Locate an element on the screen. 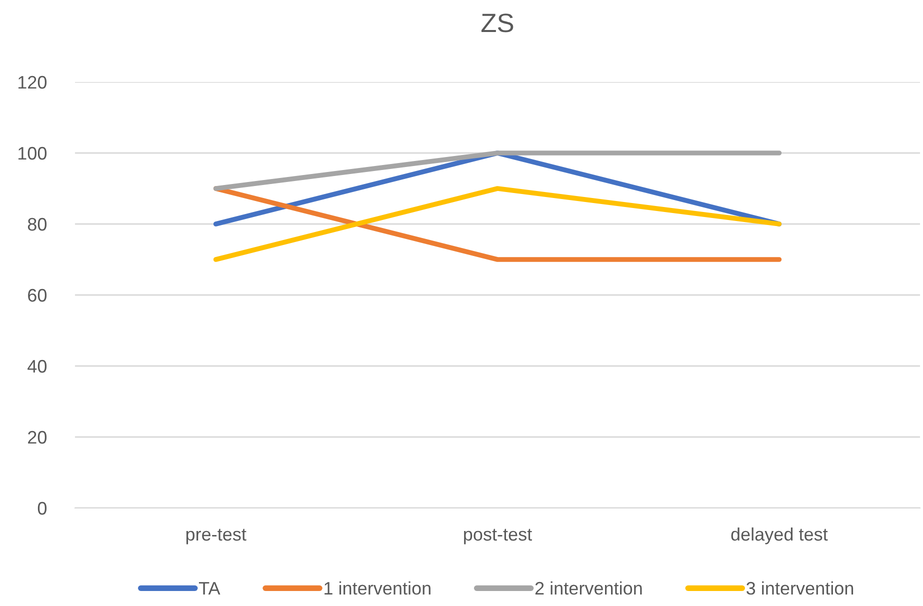 Image resolution: width=923 pixels, height=606 pixels. y-tick-label: 120 is located at coordinates (32, 82).